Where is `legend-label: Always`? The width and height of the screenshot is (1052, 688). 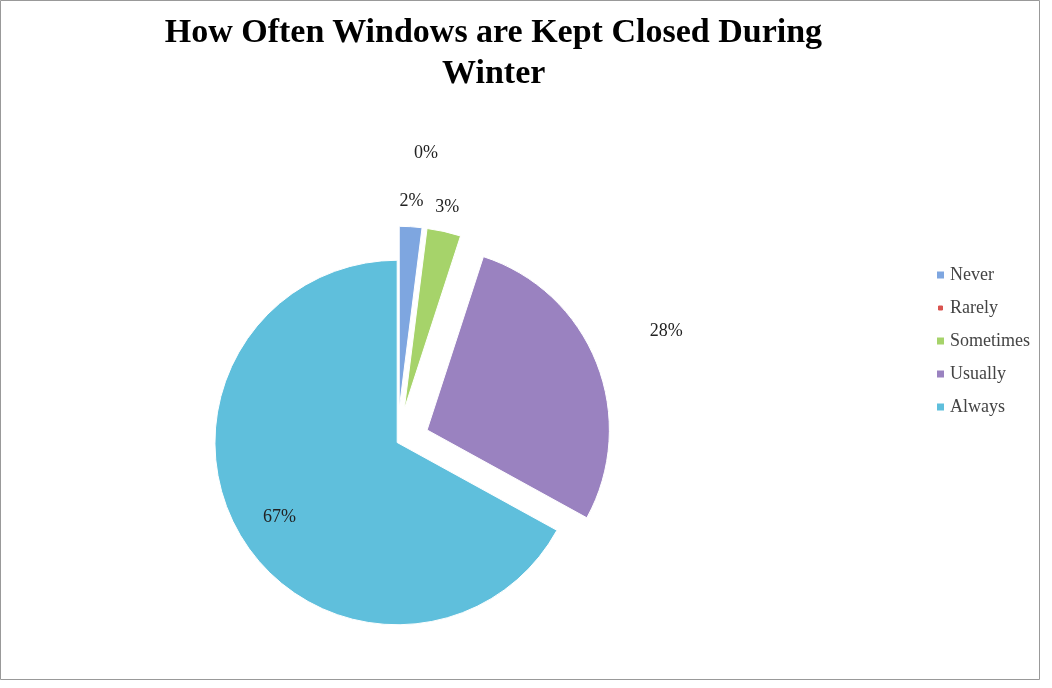 legend-label: Always is located at coordinates (977, 406).